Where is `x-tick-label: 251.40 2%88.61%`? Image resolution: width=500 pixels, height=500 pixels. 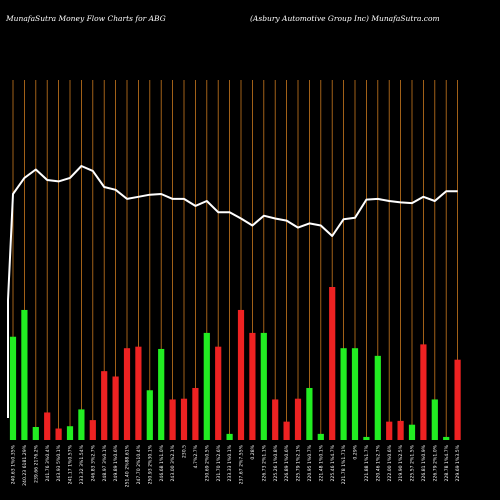 x-tick-label: 251.40 2%88.61% is located at coordinates (128, 465).